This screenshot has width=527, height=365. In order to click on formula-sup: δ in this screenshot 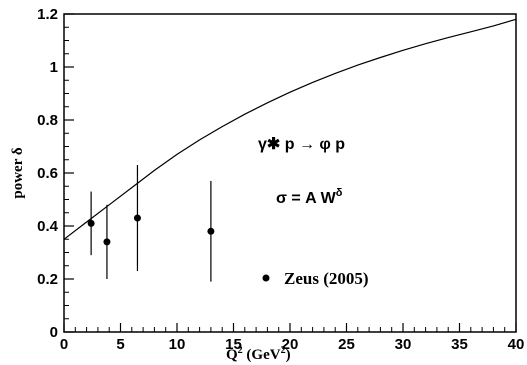, I will do `click(339, 193)`.